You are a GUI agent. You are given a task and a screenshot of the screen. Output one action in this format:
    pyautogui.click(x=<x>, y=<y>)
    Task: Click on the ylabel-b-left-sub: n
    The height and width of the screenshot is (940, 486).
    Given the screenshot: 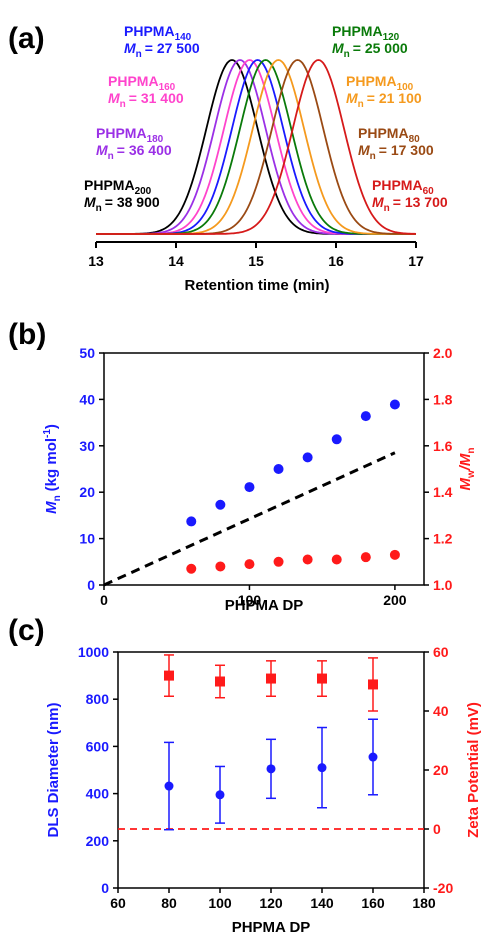 What is the action you would take?
    pyautogui.click(x=57, y=498)
    